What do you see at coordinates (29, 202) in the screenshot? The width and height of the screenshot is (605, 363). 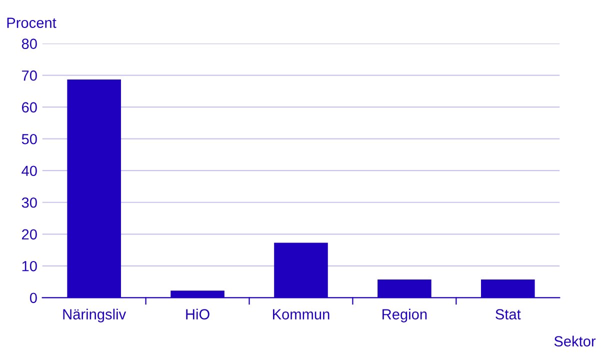 I see `y-tick-label: 30` at bounding box center [29, 202].